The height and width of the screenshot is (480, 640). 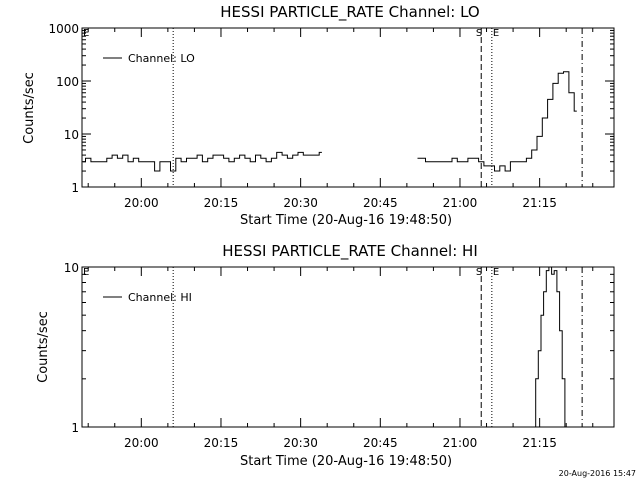 I want to click on chart-title: HESSI PARTICLE_RATE Channel: HI, so click(x=350, y=251).